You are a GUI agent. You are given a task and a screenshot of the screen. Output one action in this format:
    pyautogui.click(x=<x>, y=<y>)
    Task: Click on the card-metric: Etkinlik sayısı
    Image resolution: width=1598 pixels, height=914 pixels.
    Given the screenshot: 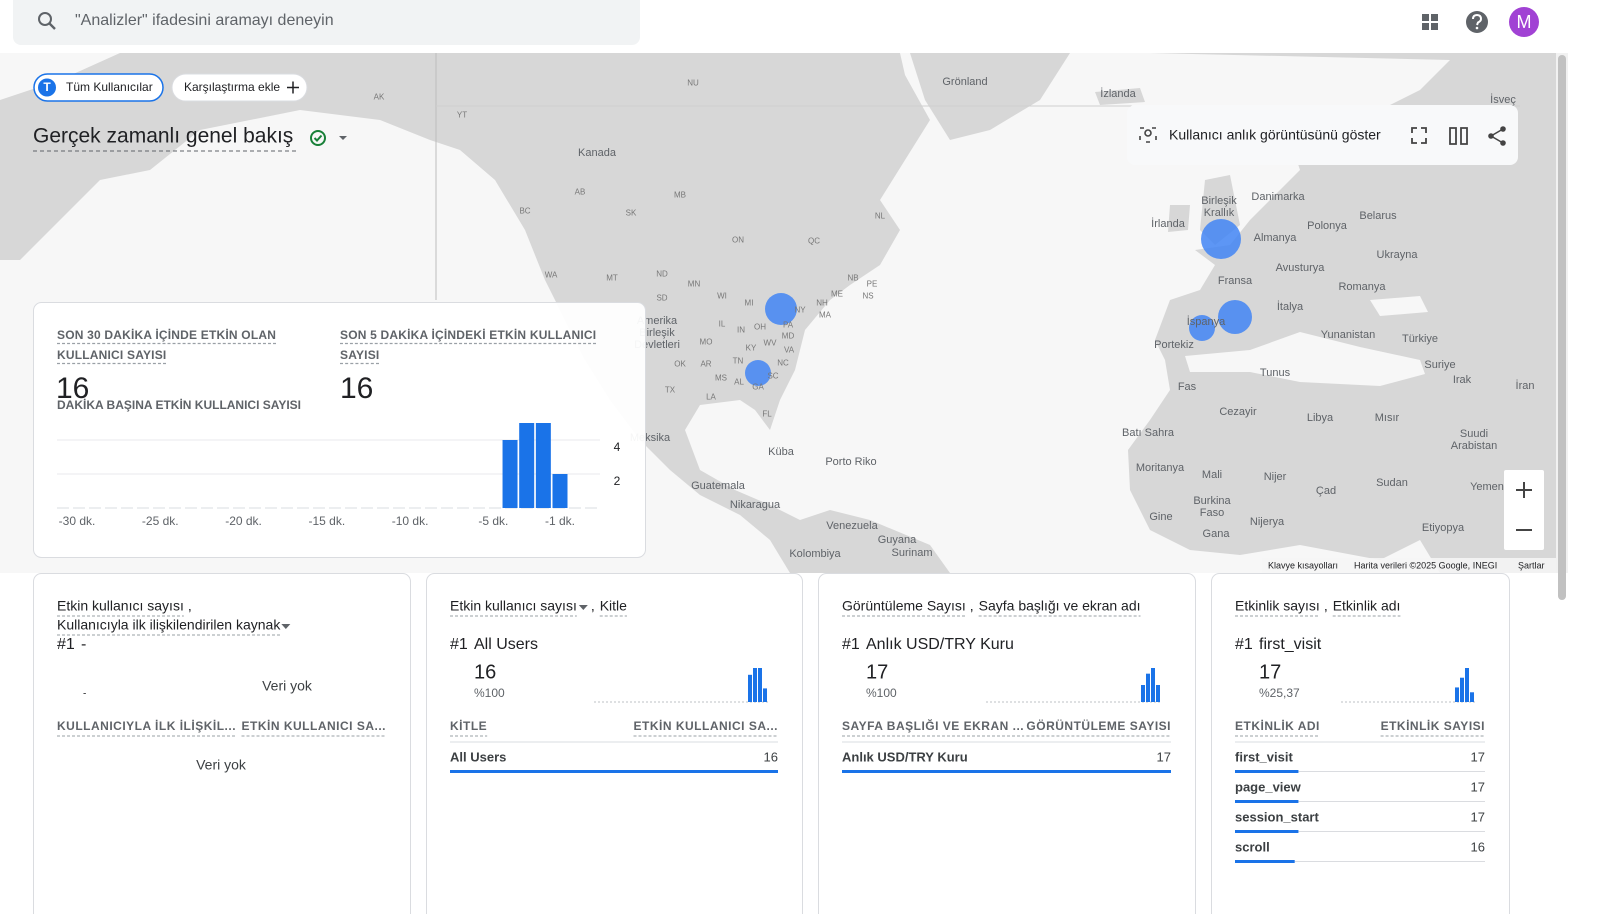 What is the action you would take?
    pyautogui.click(x=1277, y=606)
    